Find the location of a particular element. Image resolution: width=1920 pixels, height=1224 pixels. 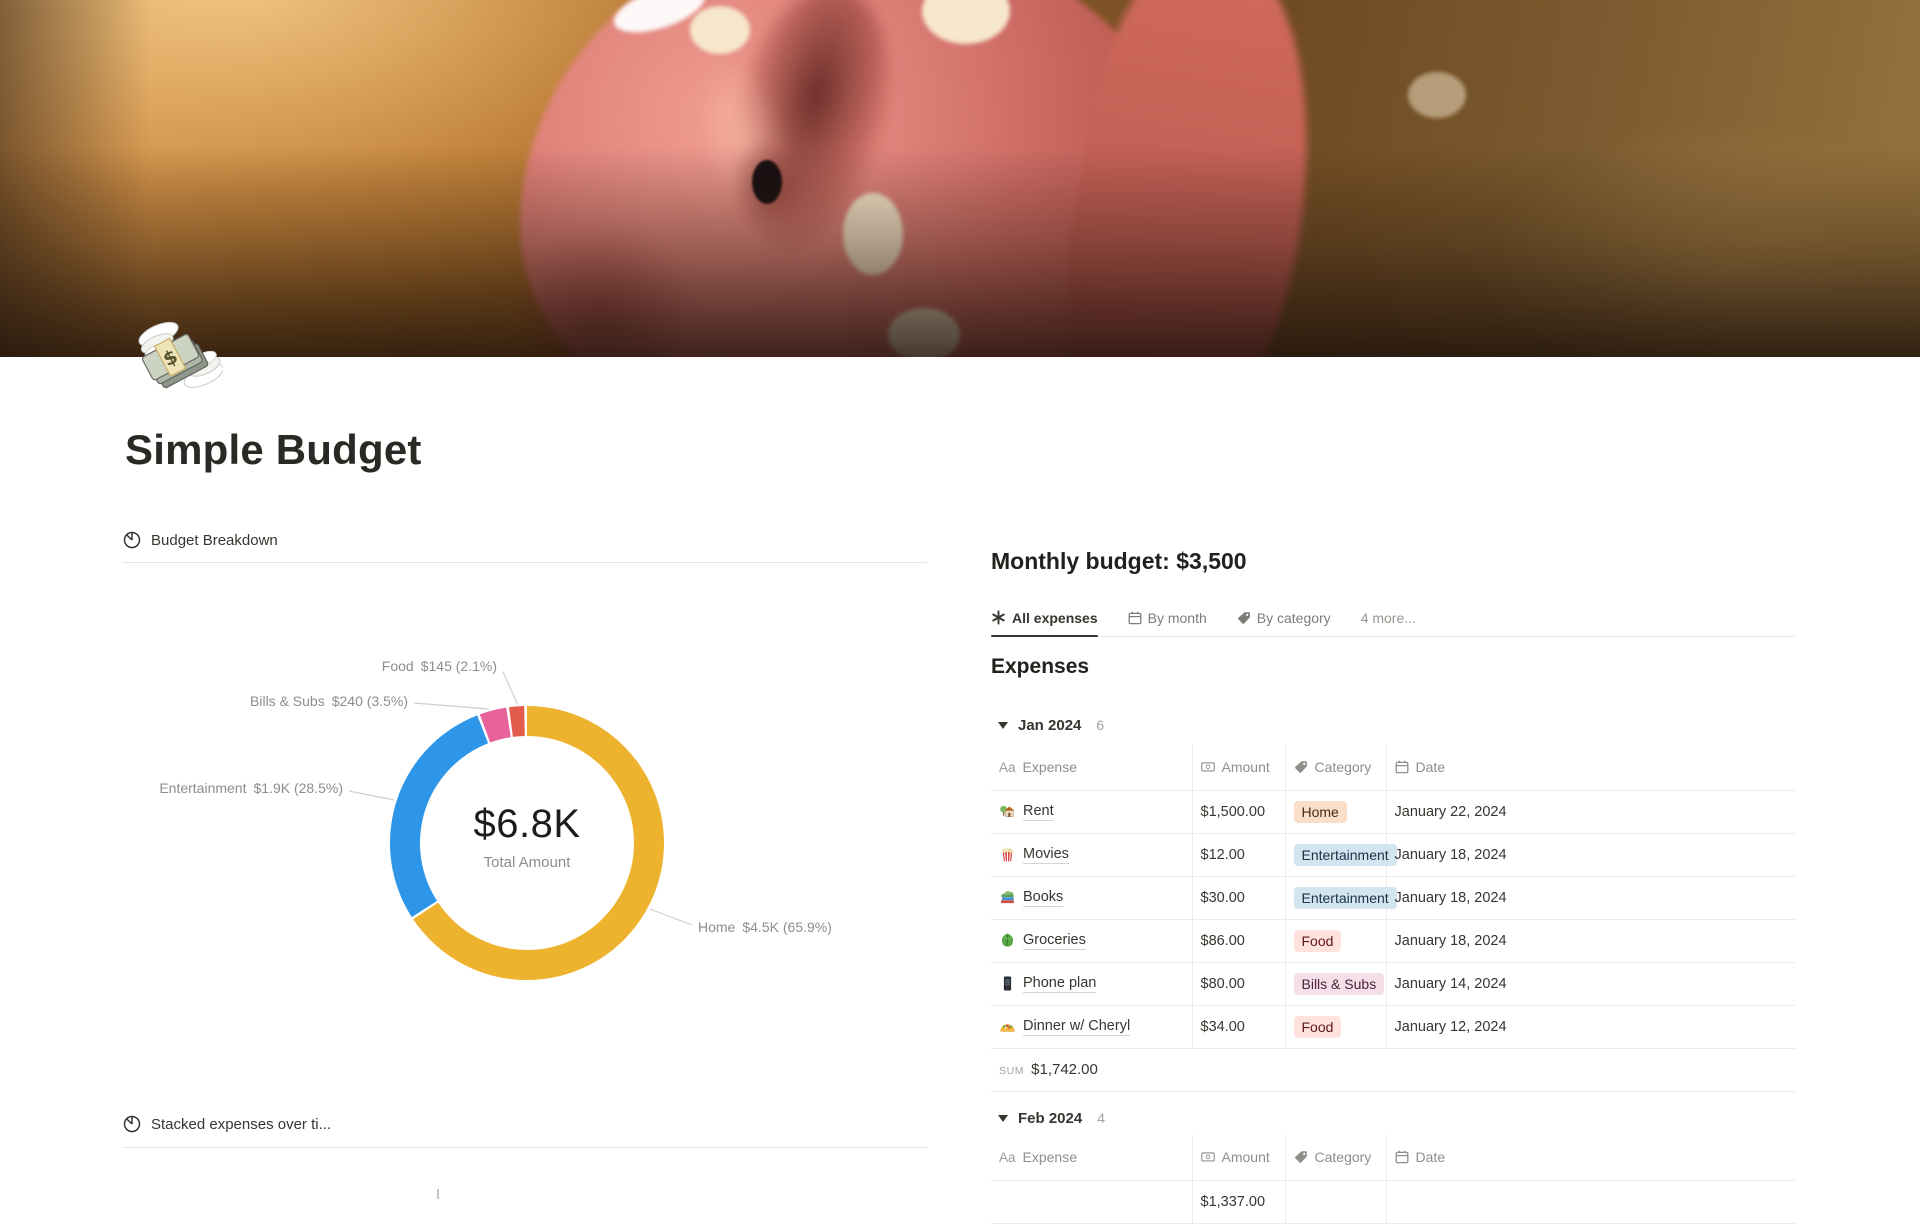

table-row-partial: $1,337.00 is located at coordinates (1393, 1202).